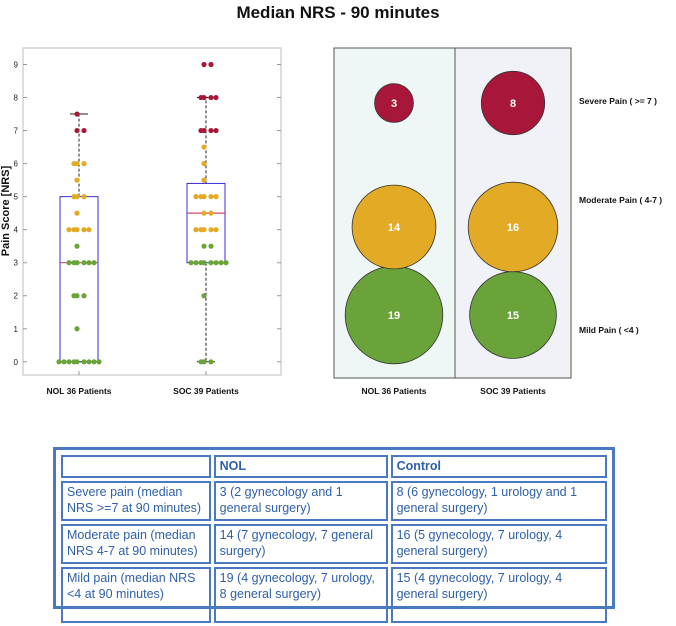 This screenshot has height=626, width=676. What do you see at coordinates (513, 316) in the screenshot?
I see `bubble-value-label: 15` at bounding box center [513, 316].